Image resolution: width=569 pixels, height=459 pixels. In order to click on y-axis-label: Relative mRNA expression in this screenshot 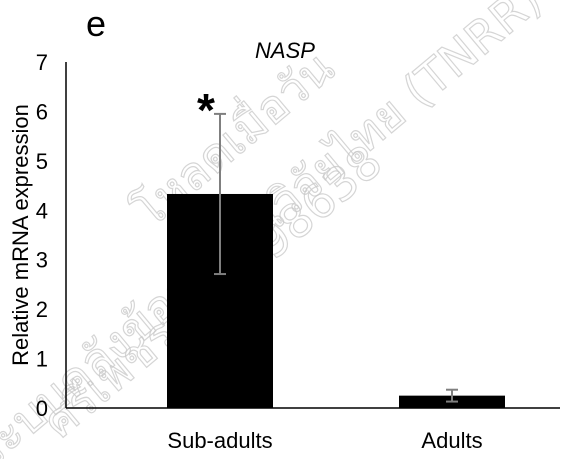, I will do `click(20, 235)`.